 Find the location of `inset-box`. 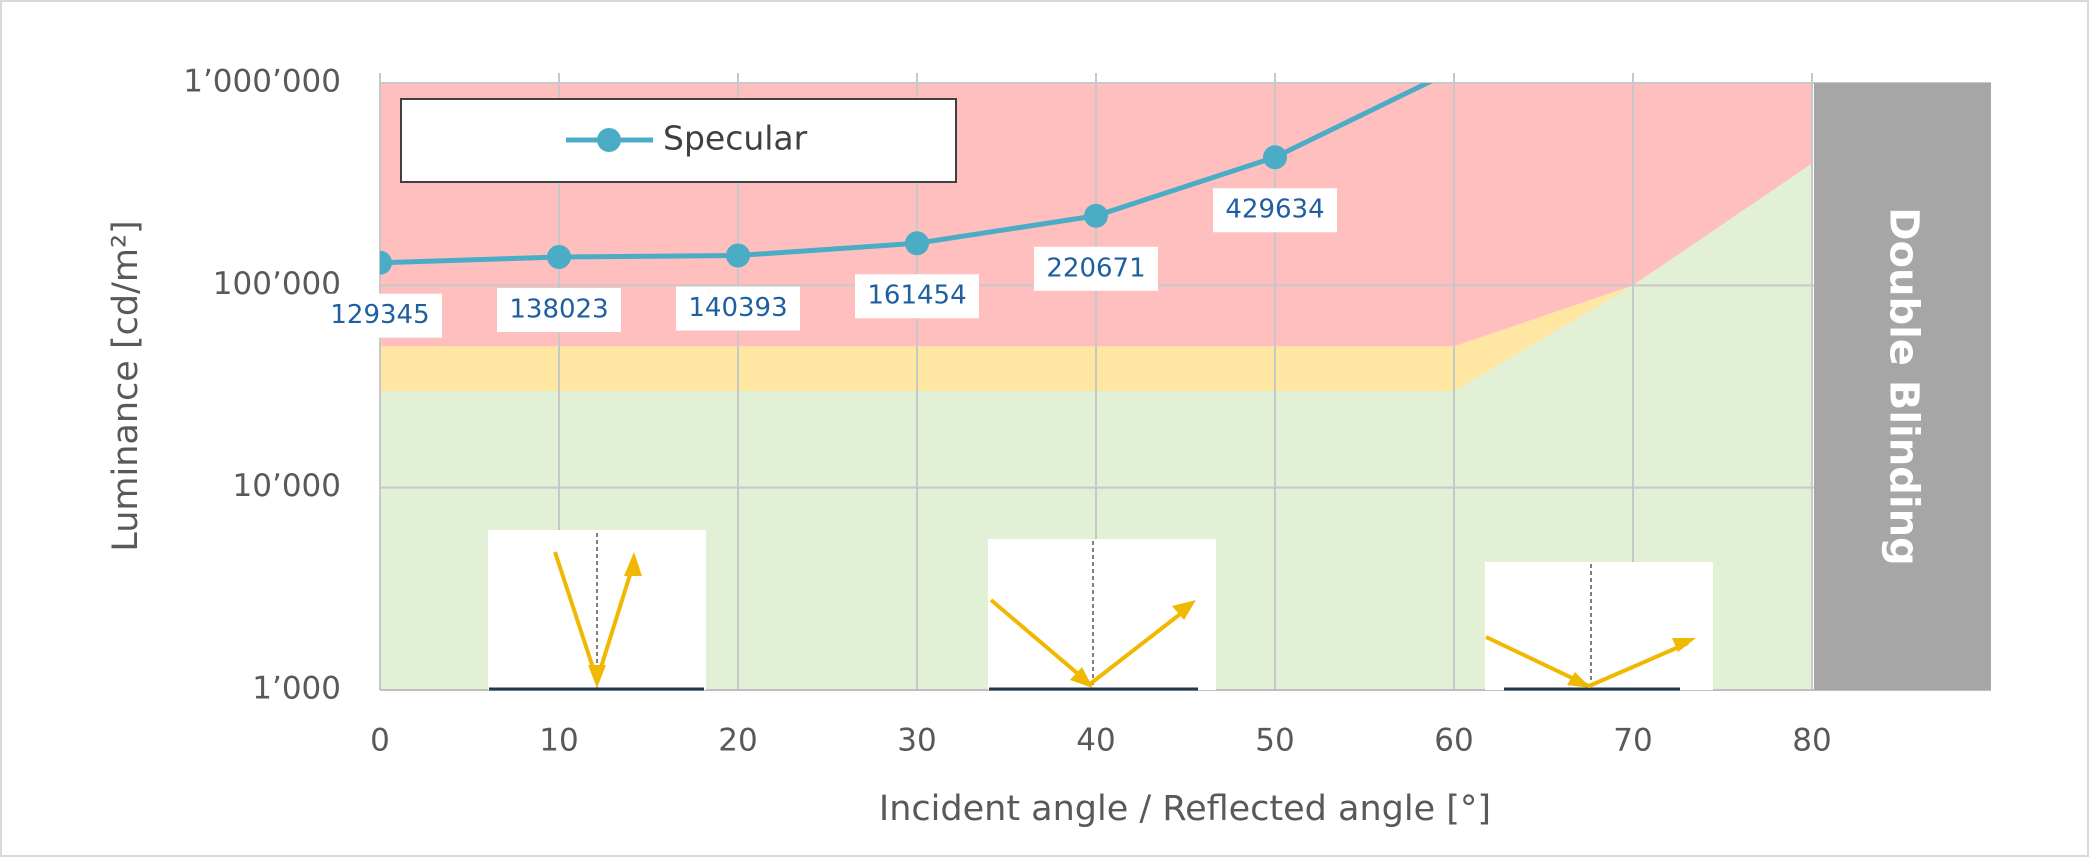

inset-box is located at coordinates (1599, 626).